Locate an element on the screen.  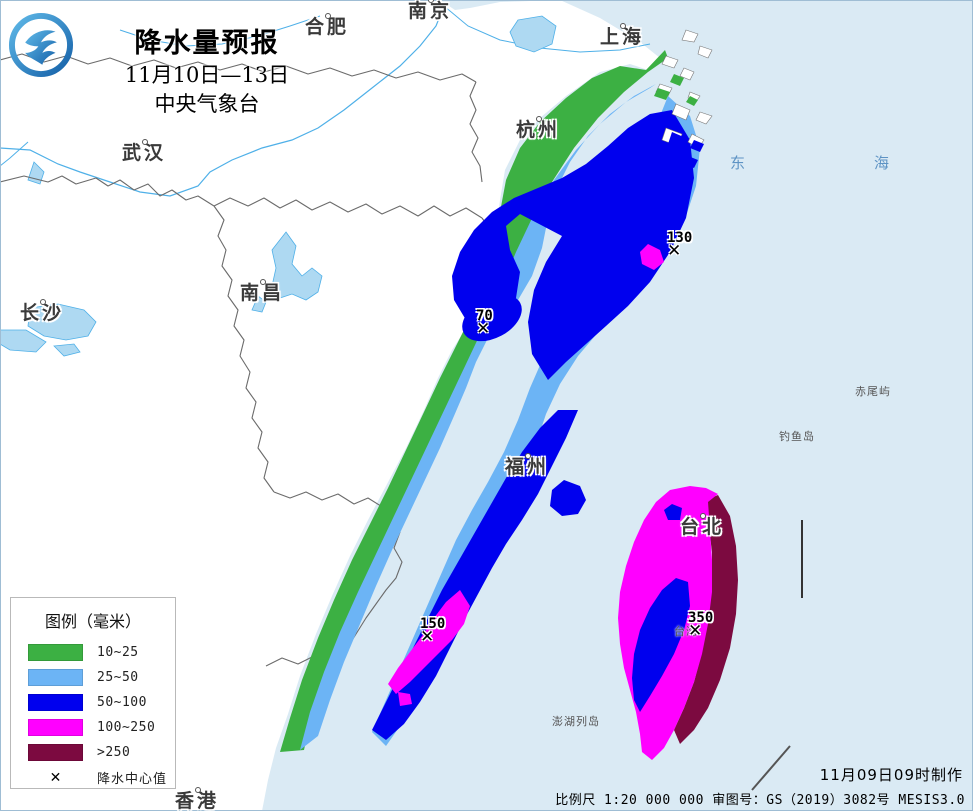
city-dot-上海 is located at coordinates (623, 26).